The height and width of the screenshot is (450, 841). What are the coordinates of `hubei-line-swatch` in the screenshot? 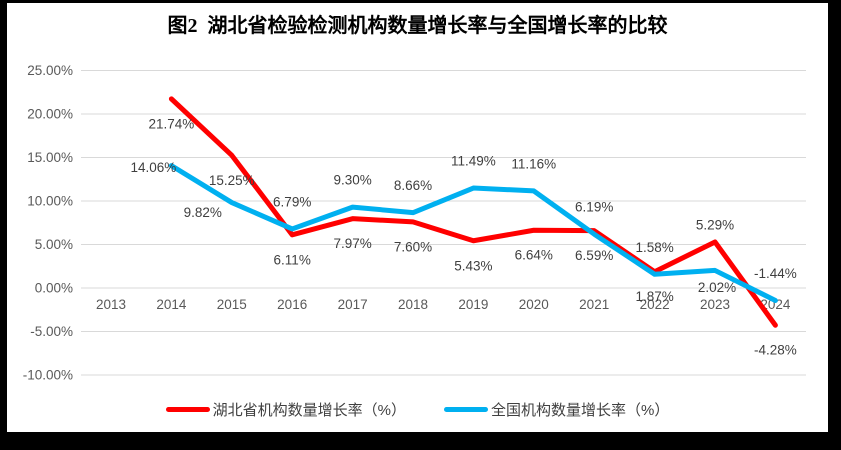 It's located at (187, 409).